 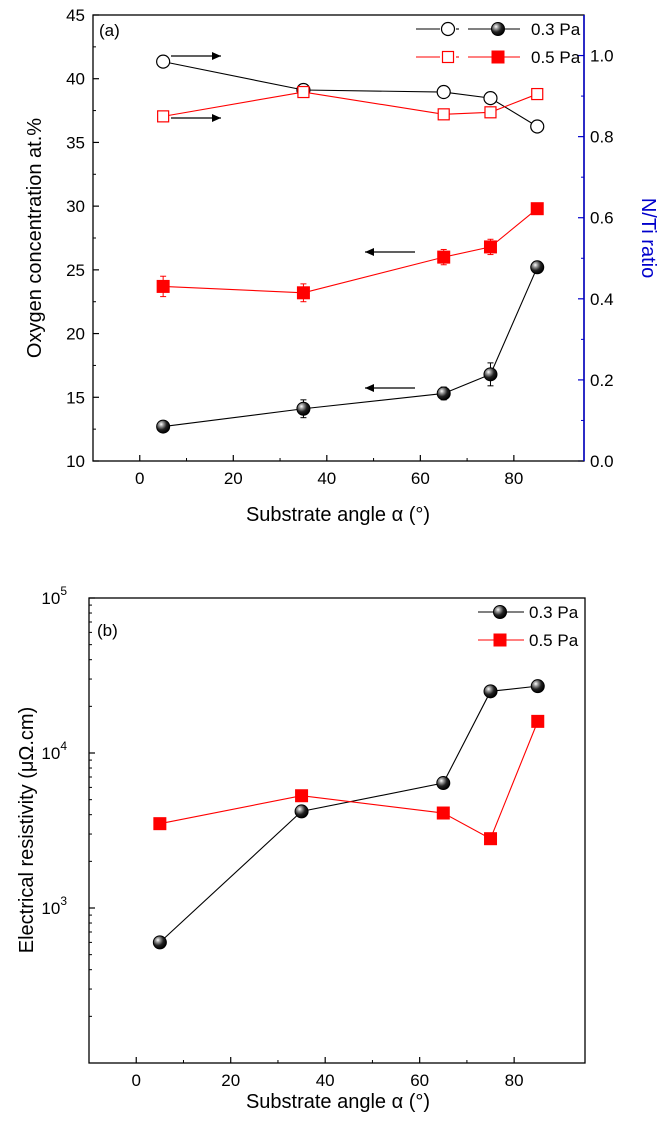 I want to click on chart-a-arrow-right-1-head, so click(x=216, y=56).